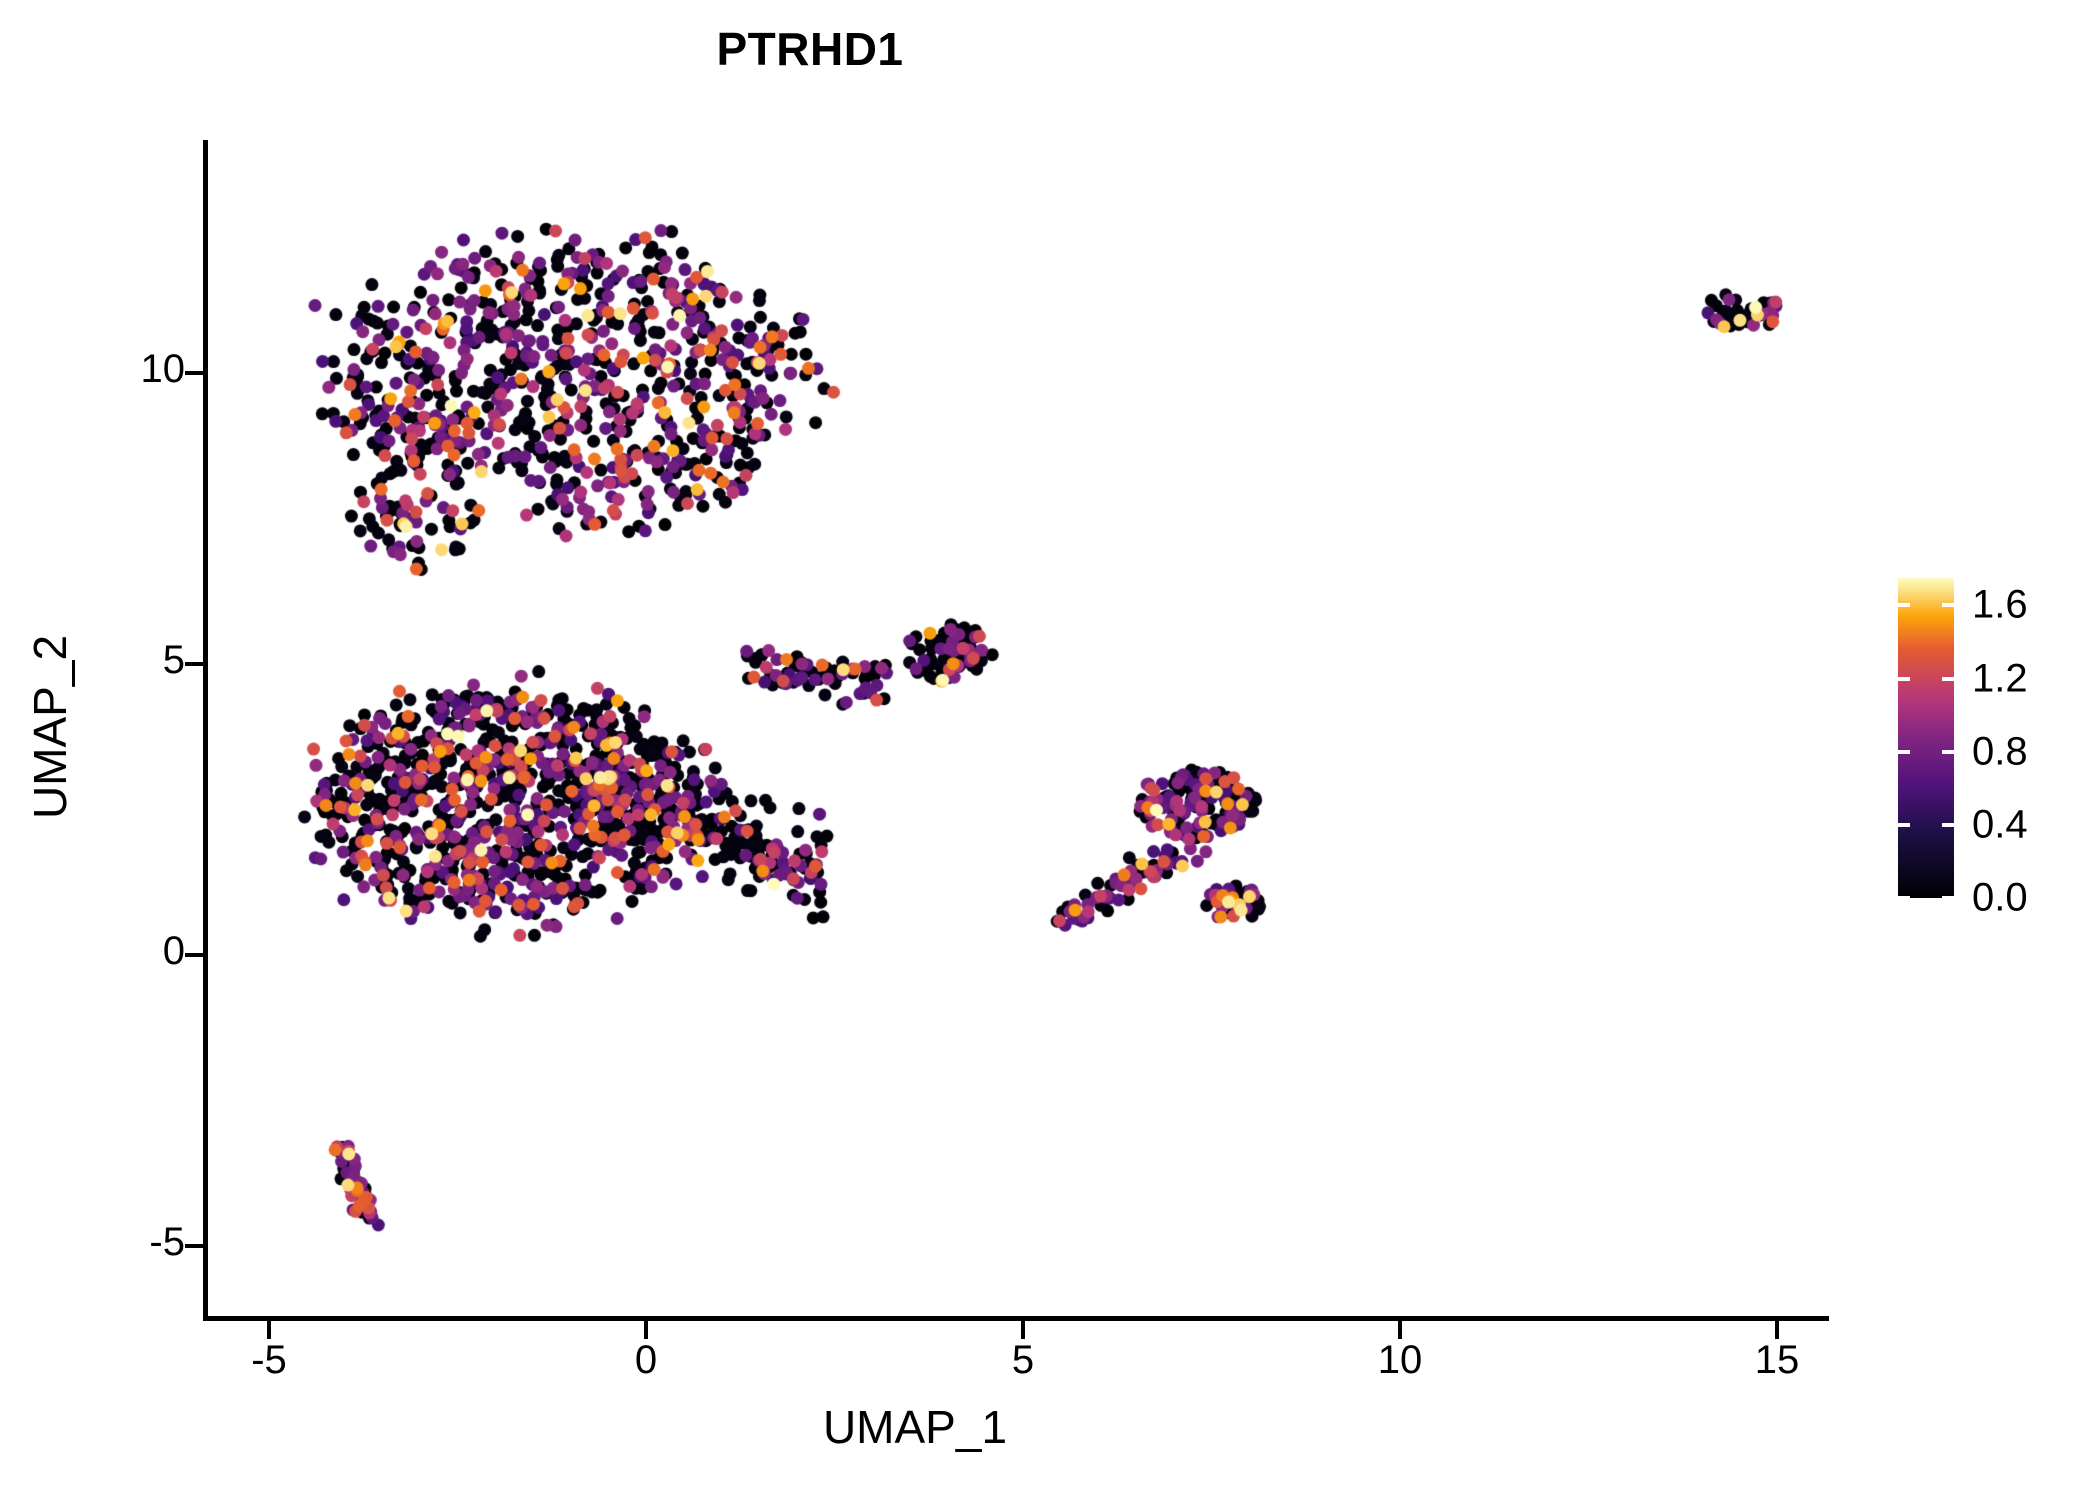 The height and width of the screenshot is (1500, 2100). Describe the element at coordinates (173, 951) in the screenshot. I see `y-tick-label: 0` at that location.